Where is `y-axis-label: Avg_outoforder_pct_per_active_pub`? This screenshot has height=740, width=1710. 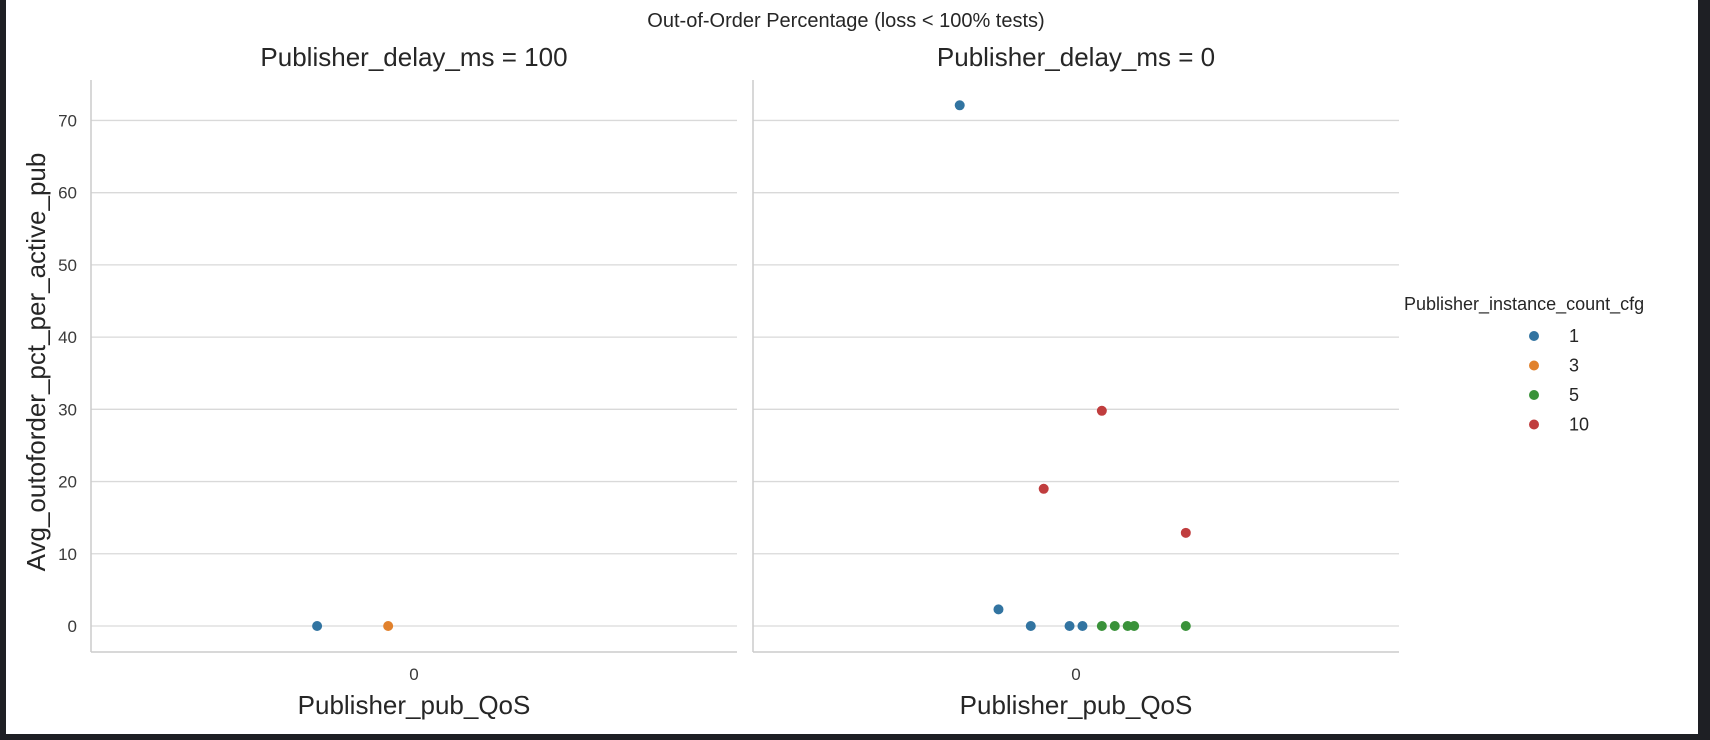 y-axis-label: Avg_outoforder_pct_per_active_pub is located at coordinates (36, 362).